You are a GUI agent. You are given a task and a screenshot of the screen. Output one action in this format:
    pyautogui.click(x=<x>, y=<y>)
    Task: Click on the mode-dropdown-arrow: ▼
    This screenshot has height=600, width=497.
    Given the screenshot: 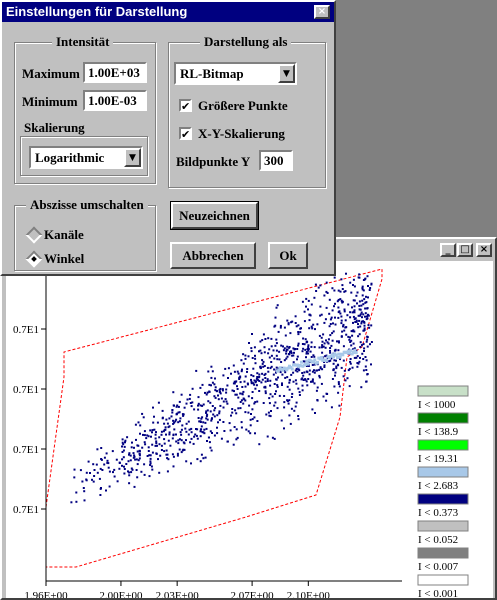 What is the action you would take?
    pyautogui.click(x=286, y=73)
    